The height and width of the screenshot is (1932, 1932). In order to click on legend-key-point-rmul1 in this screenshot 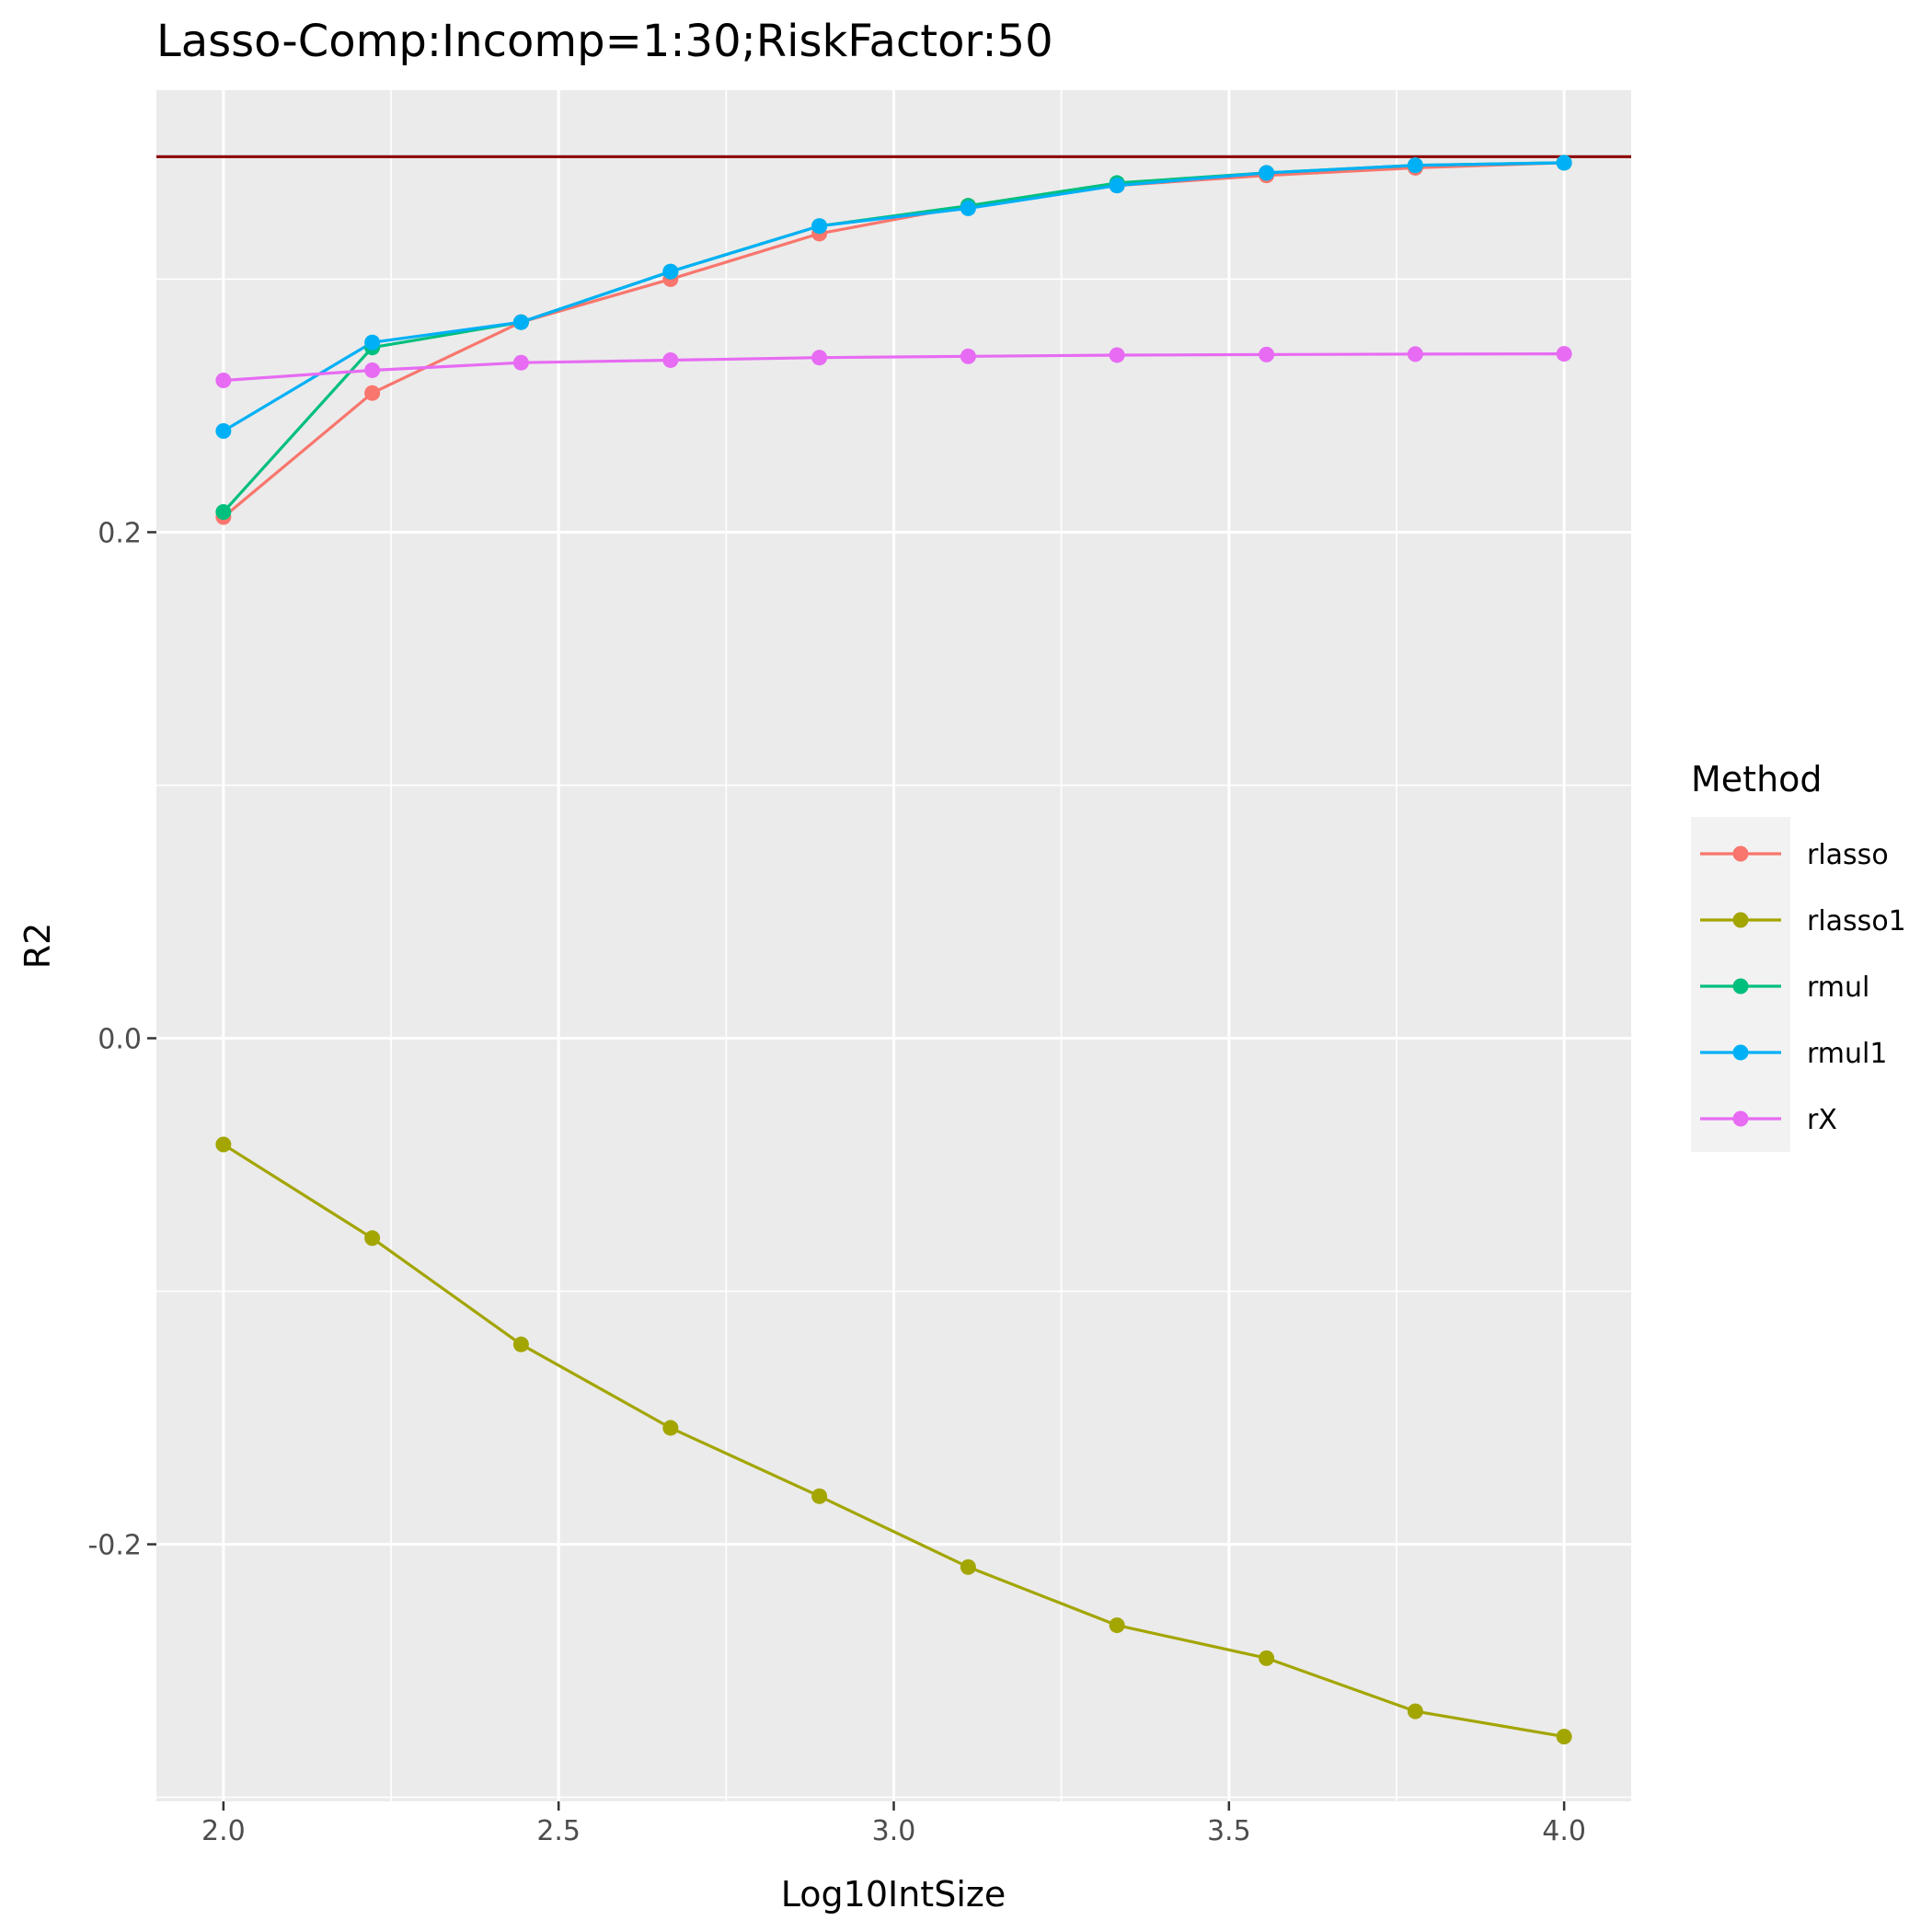, I will do `click(1740, 1052)`.